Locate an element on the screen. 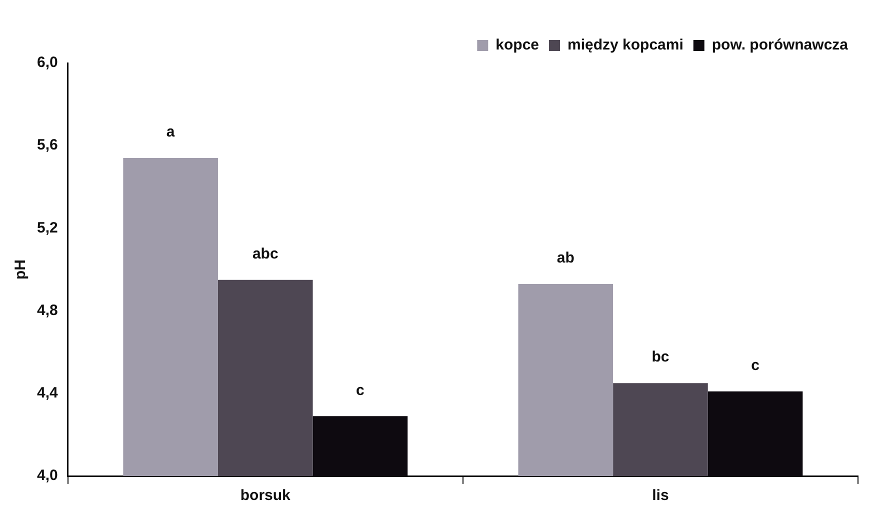  data-label: abc is located at coordinates (265, 253).